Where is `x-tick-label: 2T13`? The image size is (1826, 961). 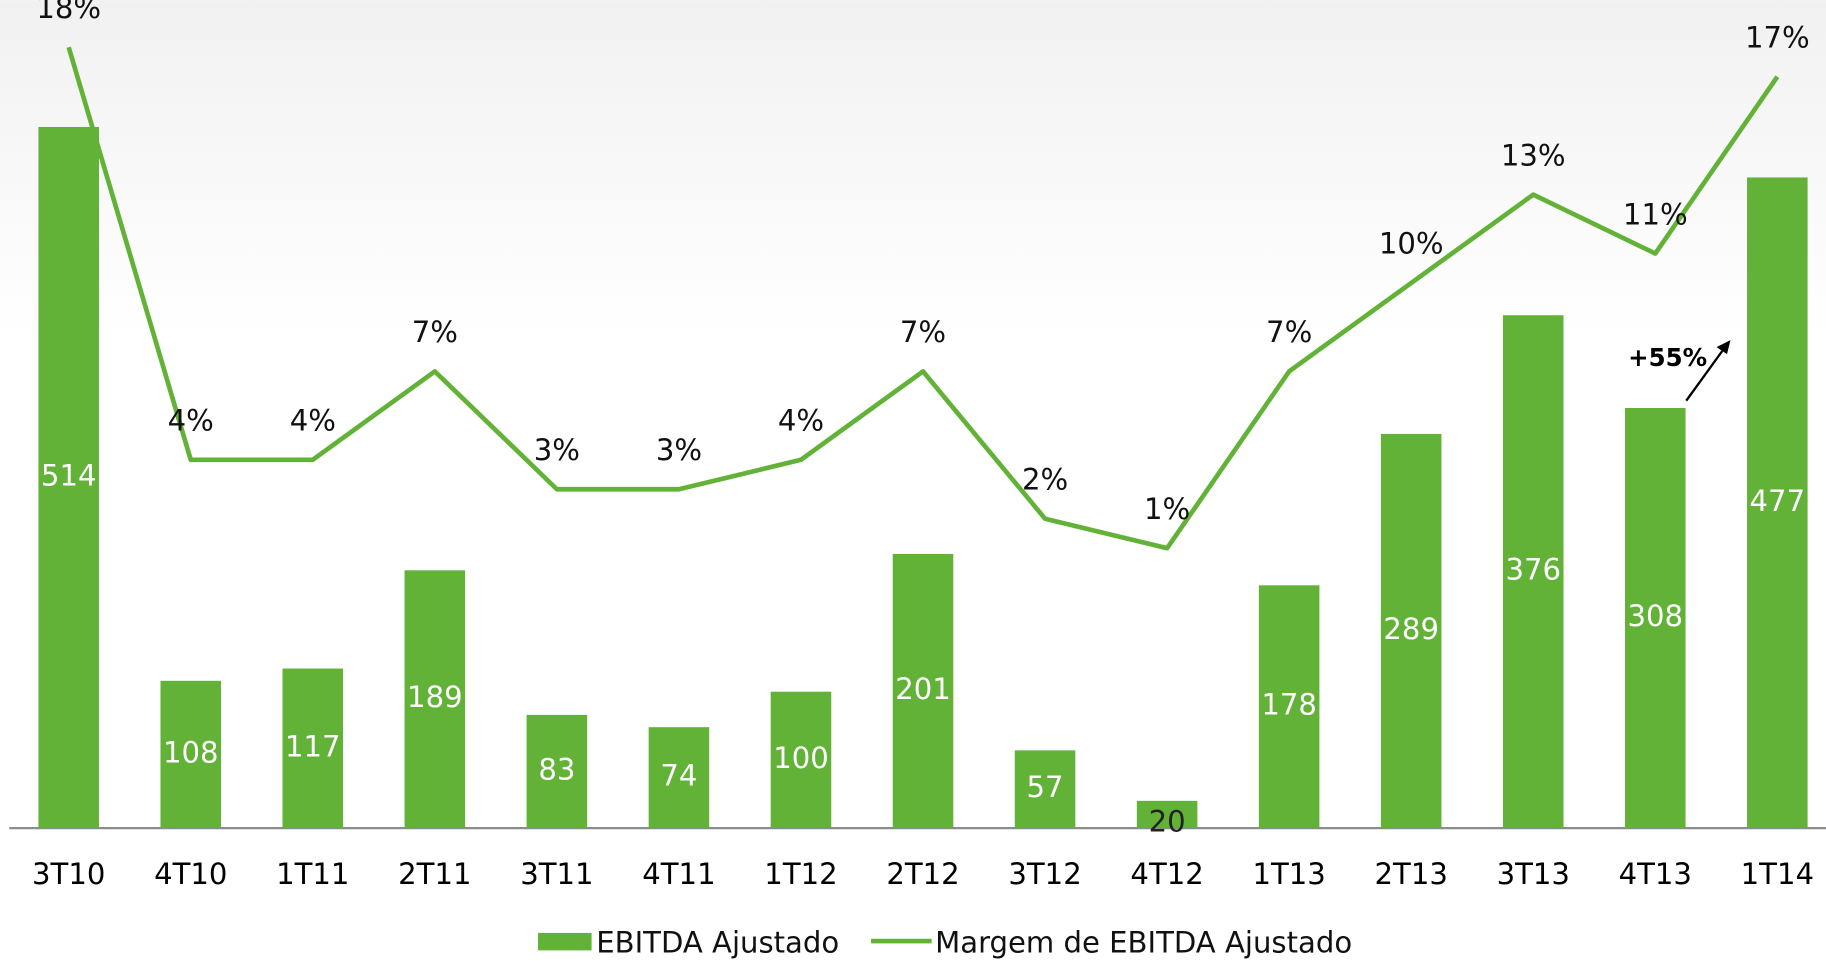
x-tick-label: 2T13 is located at coordinates (1411, 874).